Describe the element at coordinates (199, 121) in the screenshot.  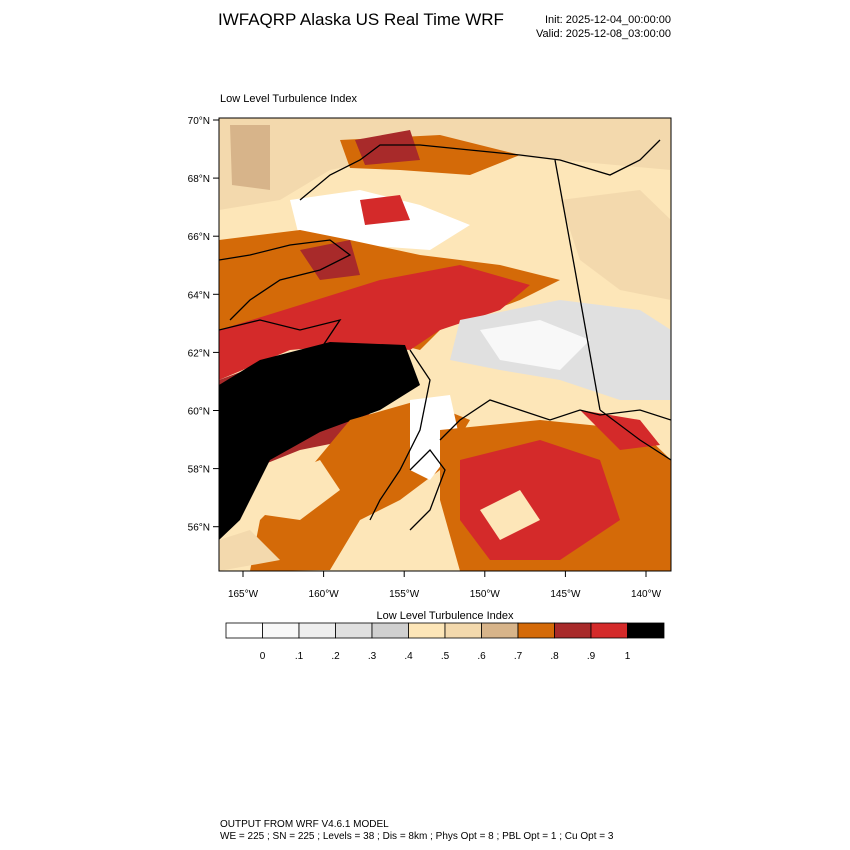
I see `lat-label: 70°N` at that location.